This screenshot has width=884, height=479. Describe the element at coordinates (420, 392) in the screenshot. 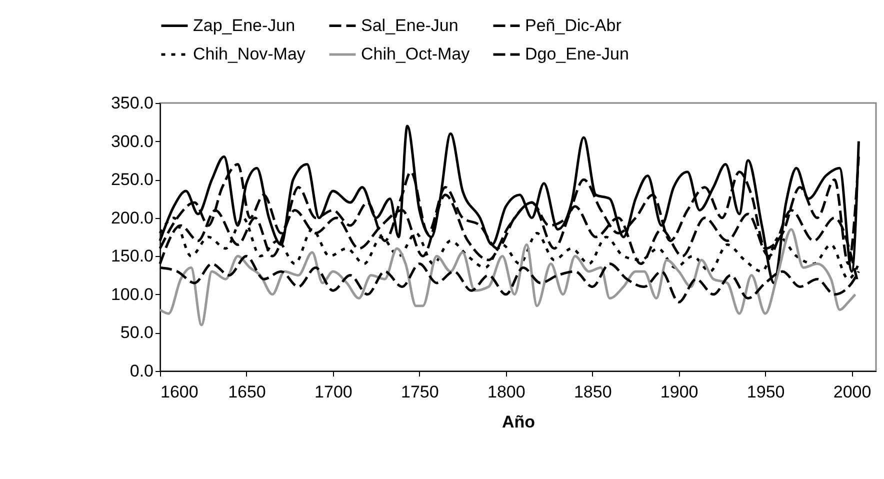

I see `x-tick-label: 1750` at that location.